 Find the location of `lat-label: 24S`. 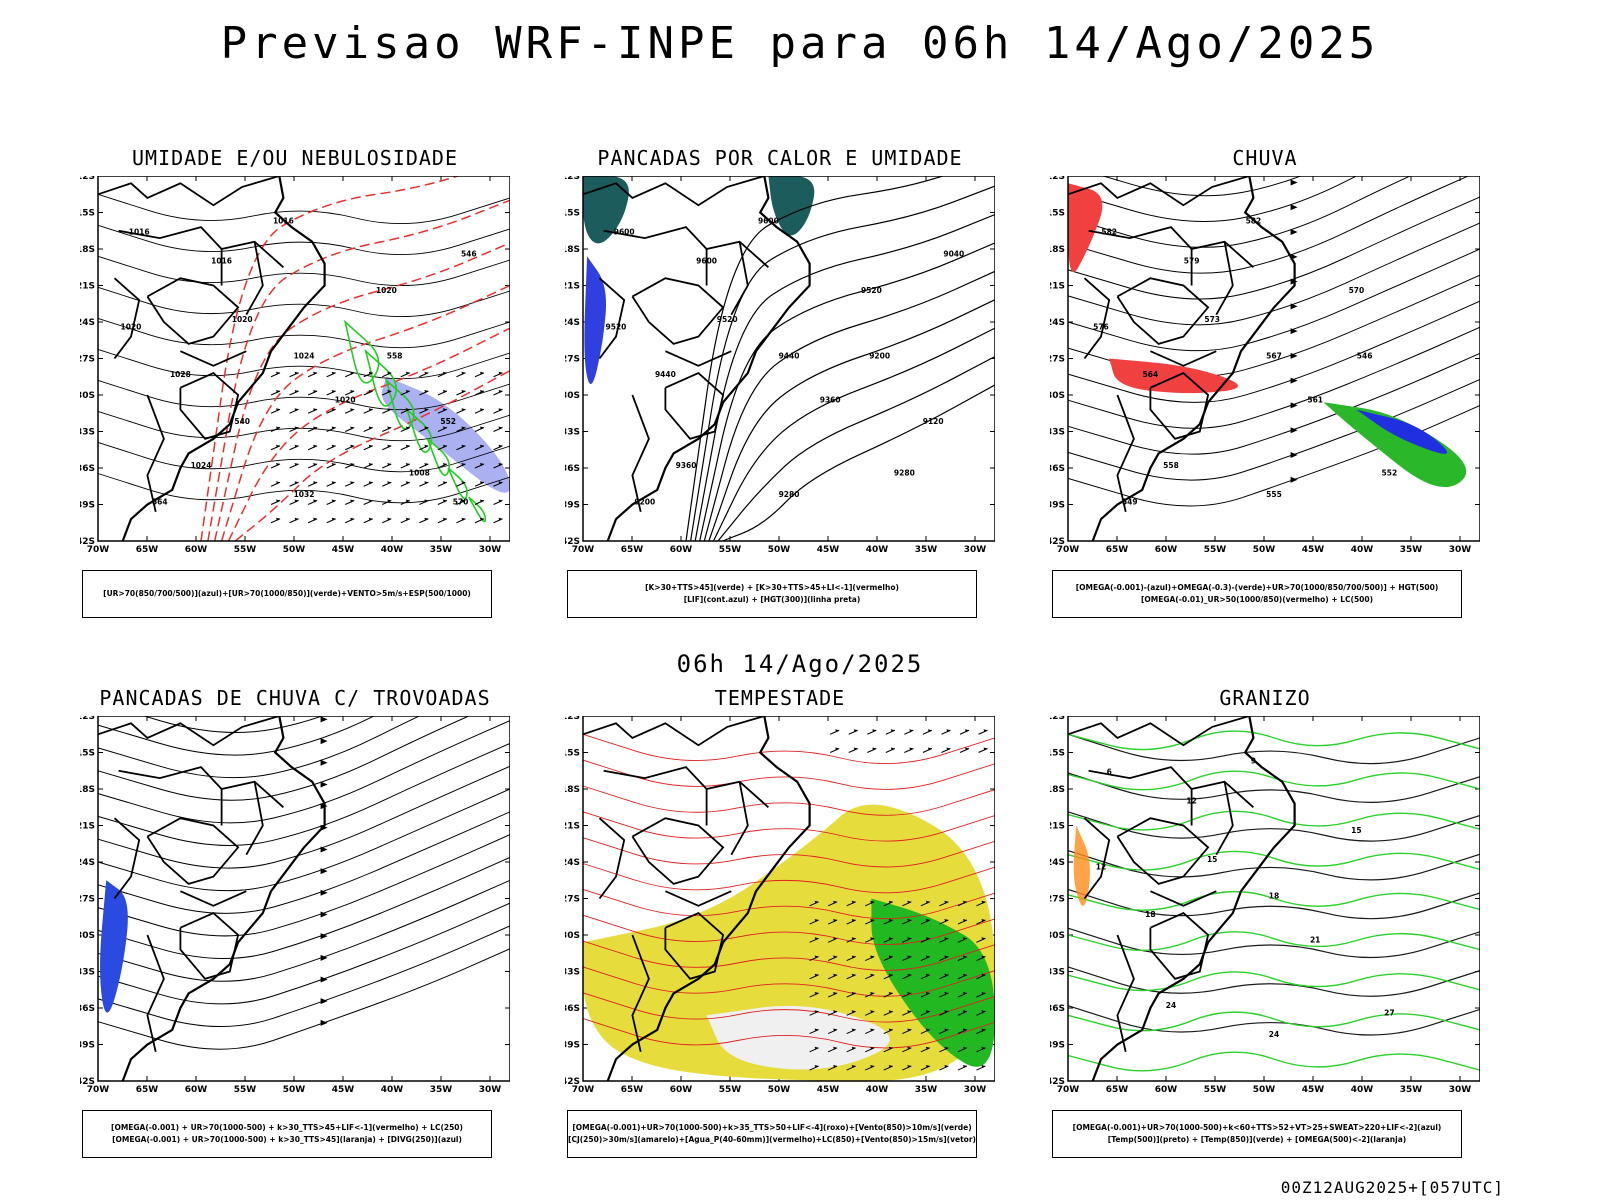

lat-label: 24S is located at coordinates (87, 863).